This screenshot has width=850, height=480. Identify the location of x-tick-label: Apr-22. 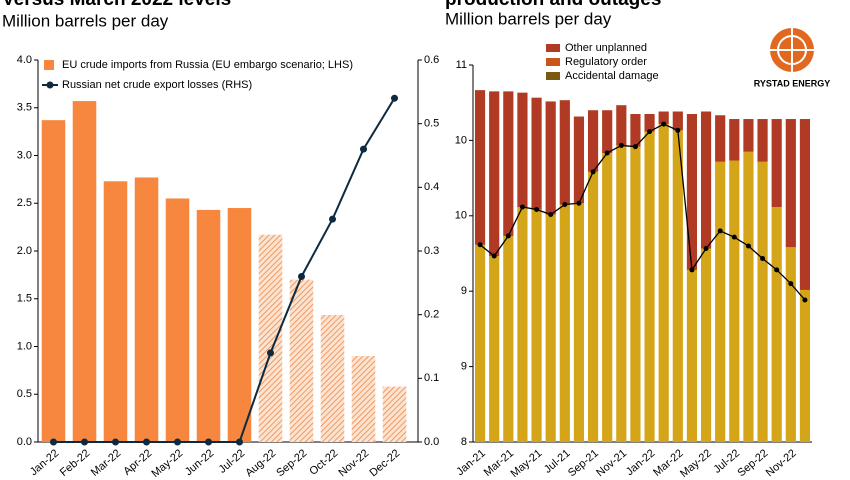
(137, 462).